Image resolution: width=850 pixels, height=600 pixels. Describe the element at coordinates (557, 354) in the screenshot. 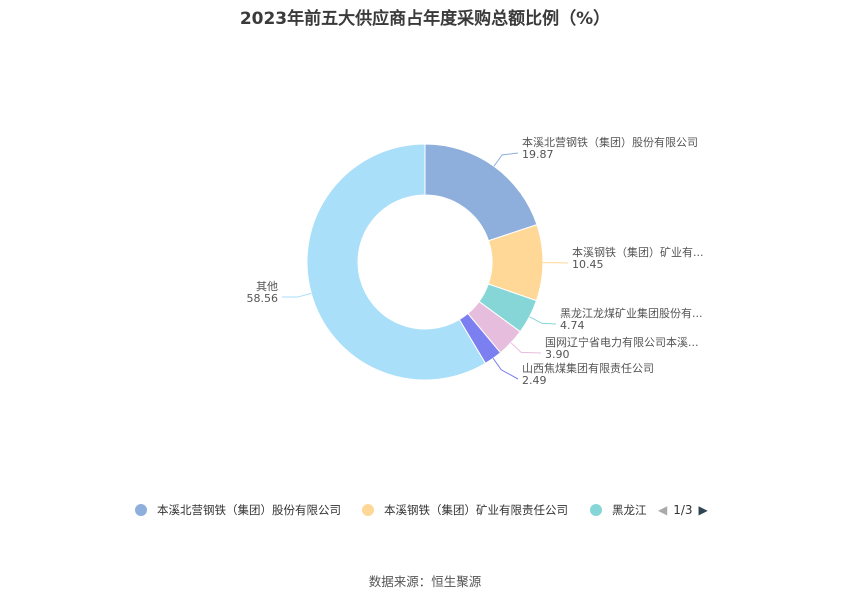

I see `slice-value-label-3: 3.90` at that location.